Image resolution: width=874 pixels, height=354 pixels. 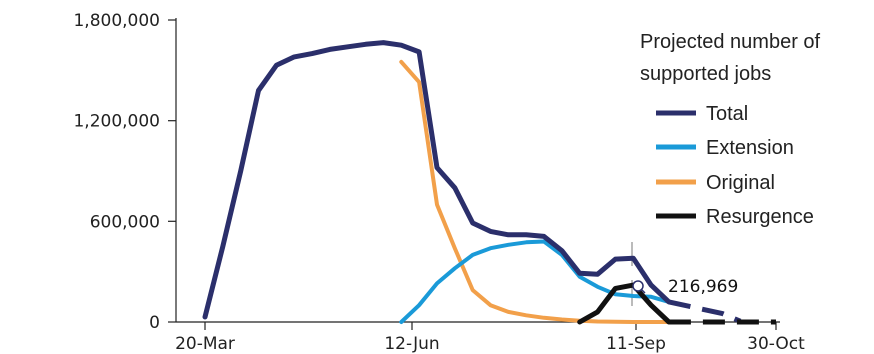 I want to click on legend-label-total: Total, so click(x=727, y=114).